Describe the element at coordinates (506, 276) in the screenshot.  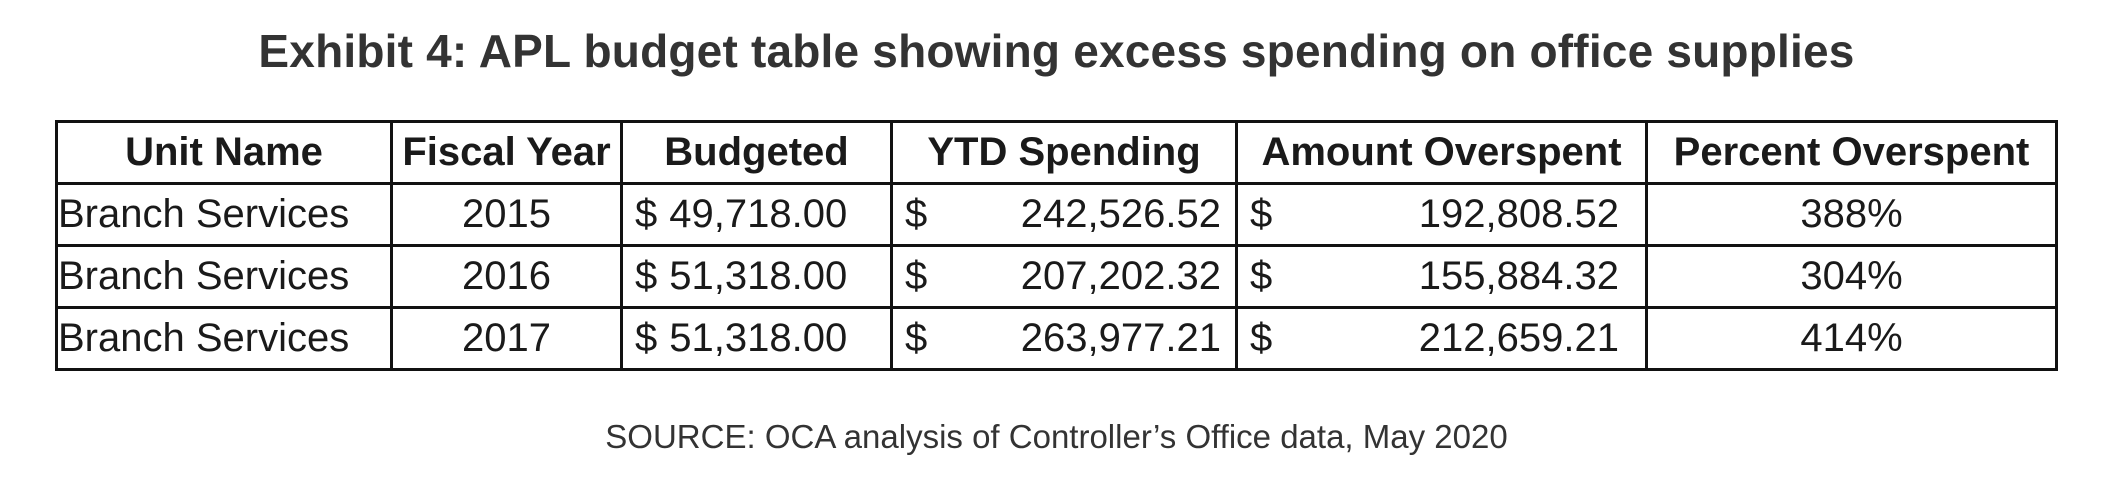
I see `fiscal-year-cell: 2016` at that location.